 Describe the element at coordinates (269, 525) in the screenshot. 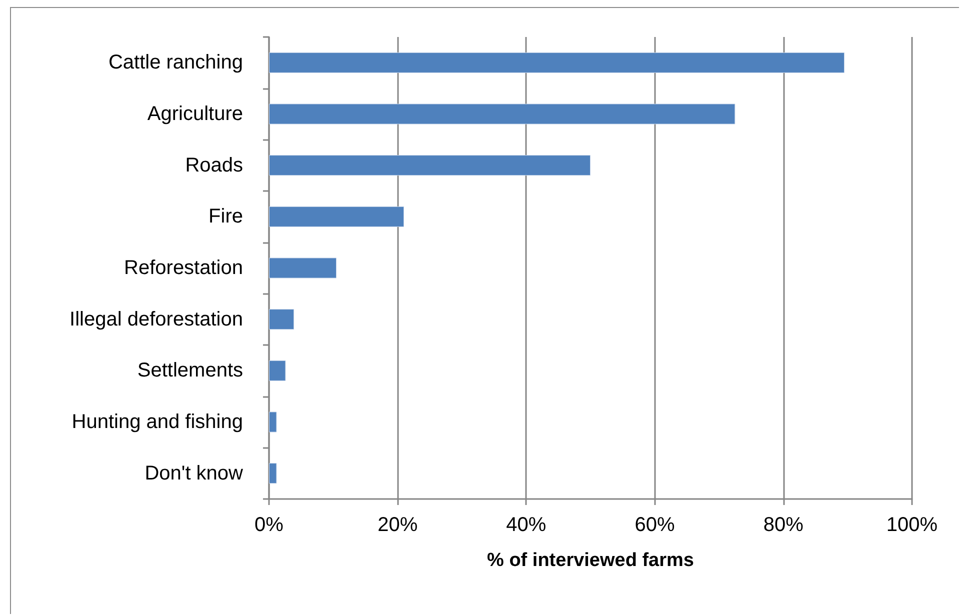

I see `x-tick-label: 0%` at that location.